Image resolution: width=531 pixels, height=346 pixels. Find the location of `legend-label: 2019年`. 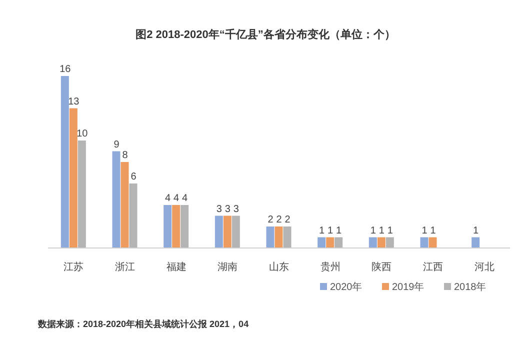

legend-label: 2019年 is located at coordinates (408, 287).